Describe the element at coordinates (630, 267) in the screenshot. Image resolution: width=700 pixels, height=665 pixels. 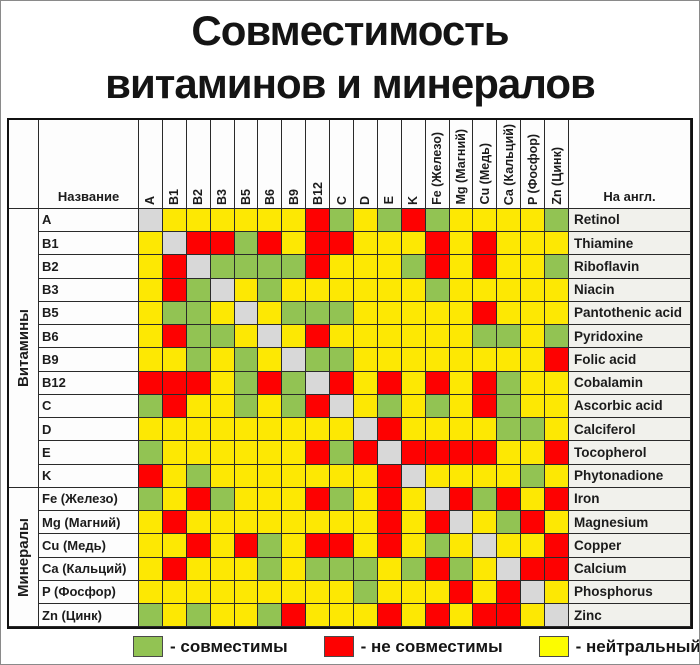
I see `eng-name: Riboflavin` at that location.